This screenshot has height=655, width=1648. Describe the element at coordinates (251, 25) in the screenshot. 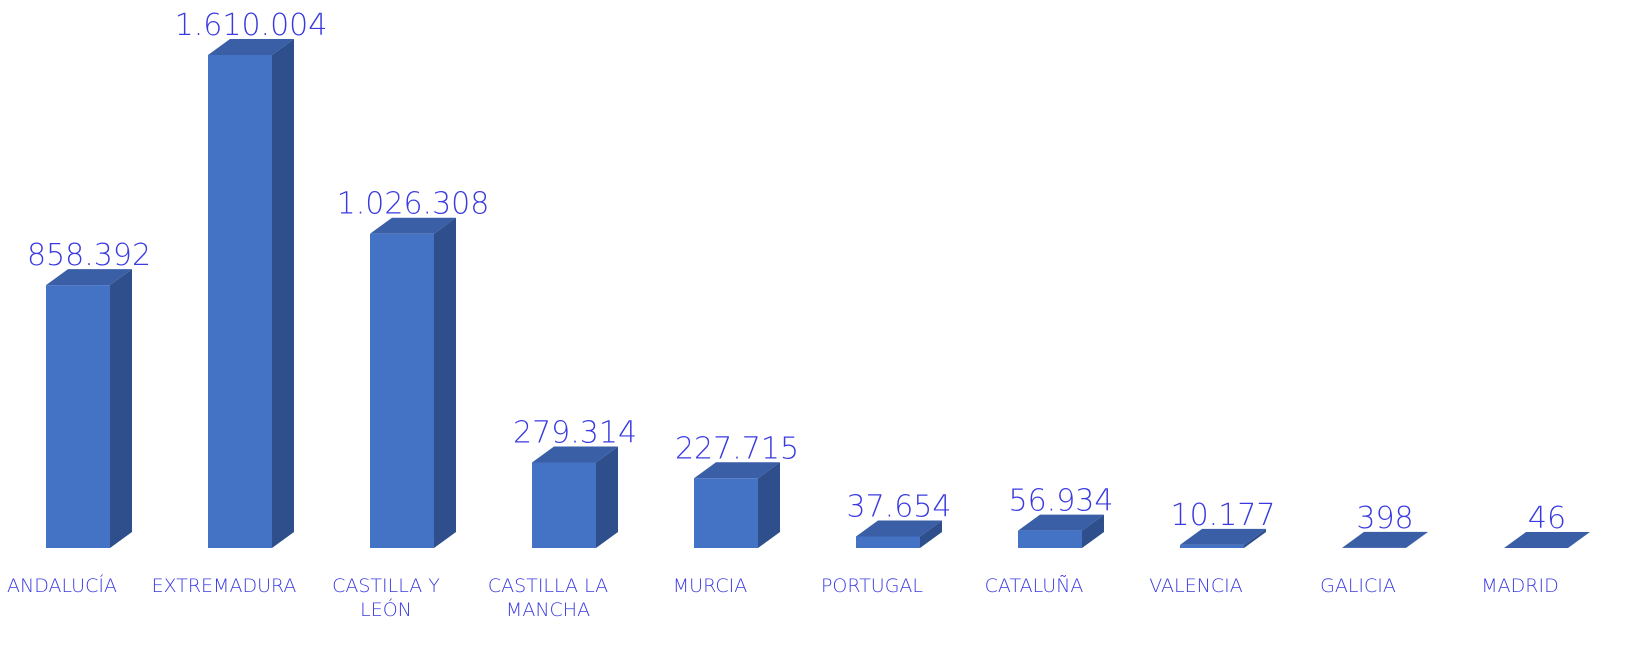

I see `value-label: 1.610.004` at that location.